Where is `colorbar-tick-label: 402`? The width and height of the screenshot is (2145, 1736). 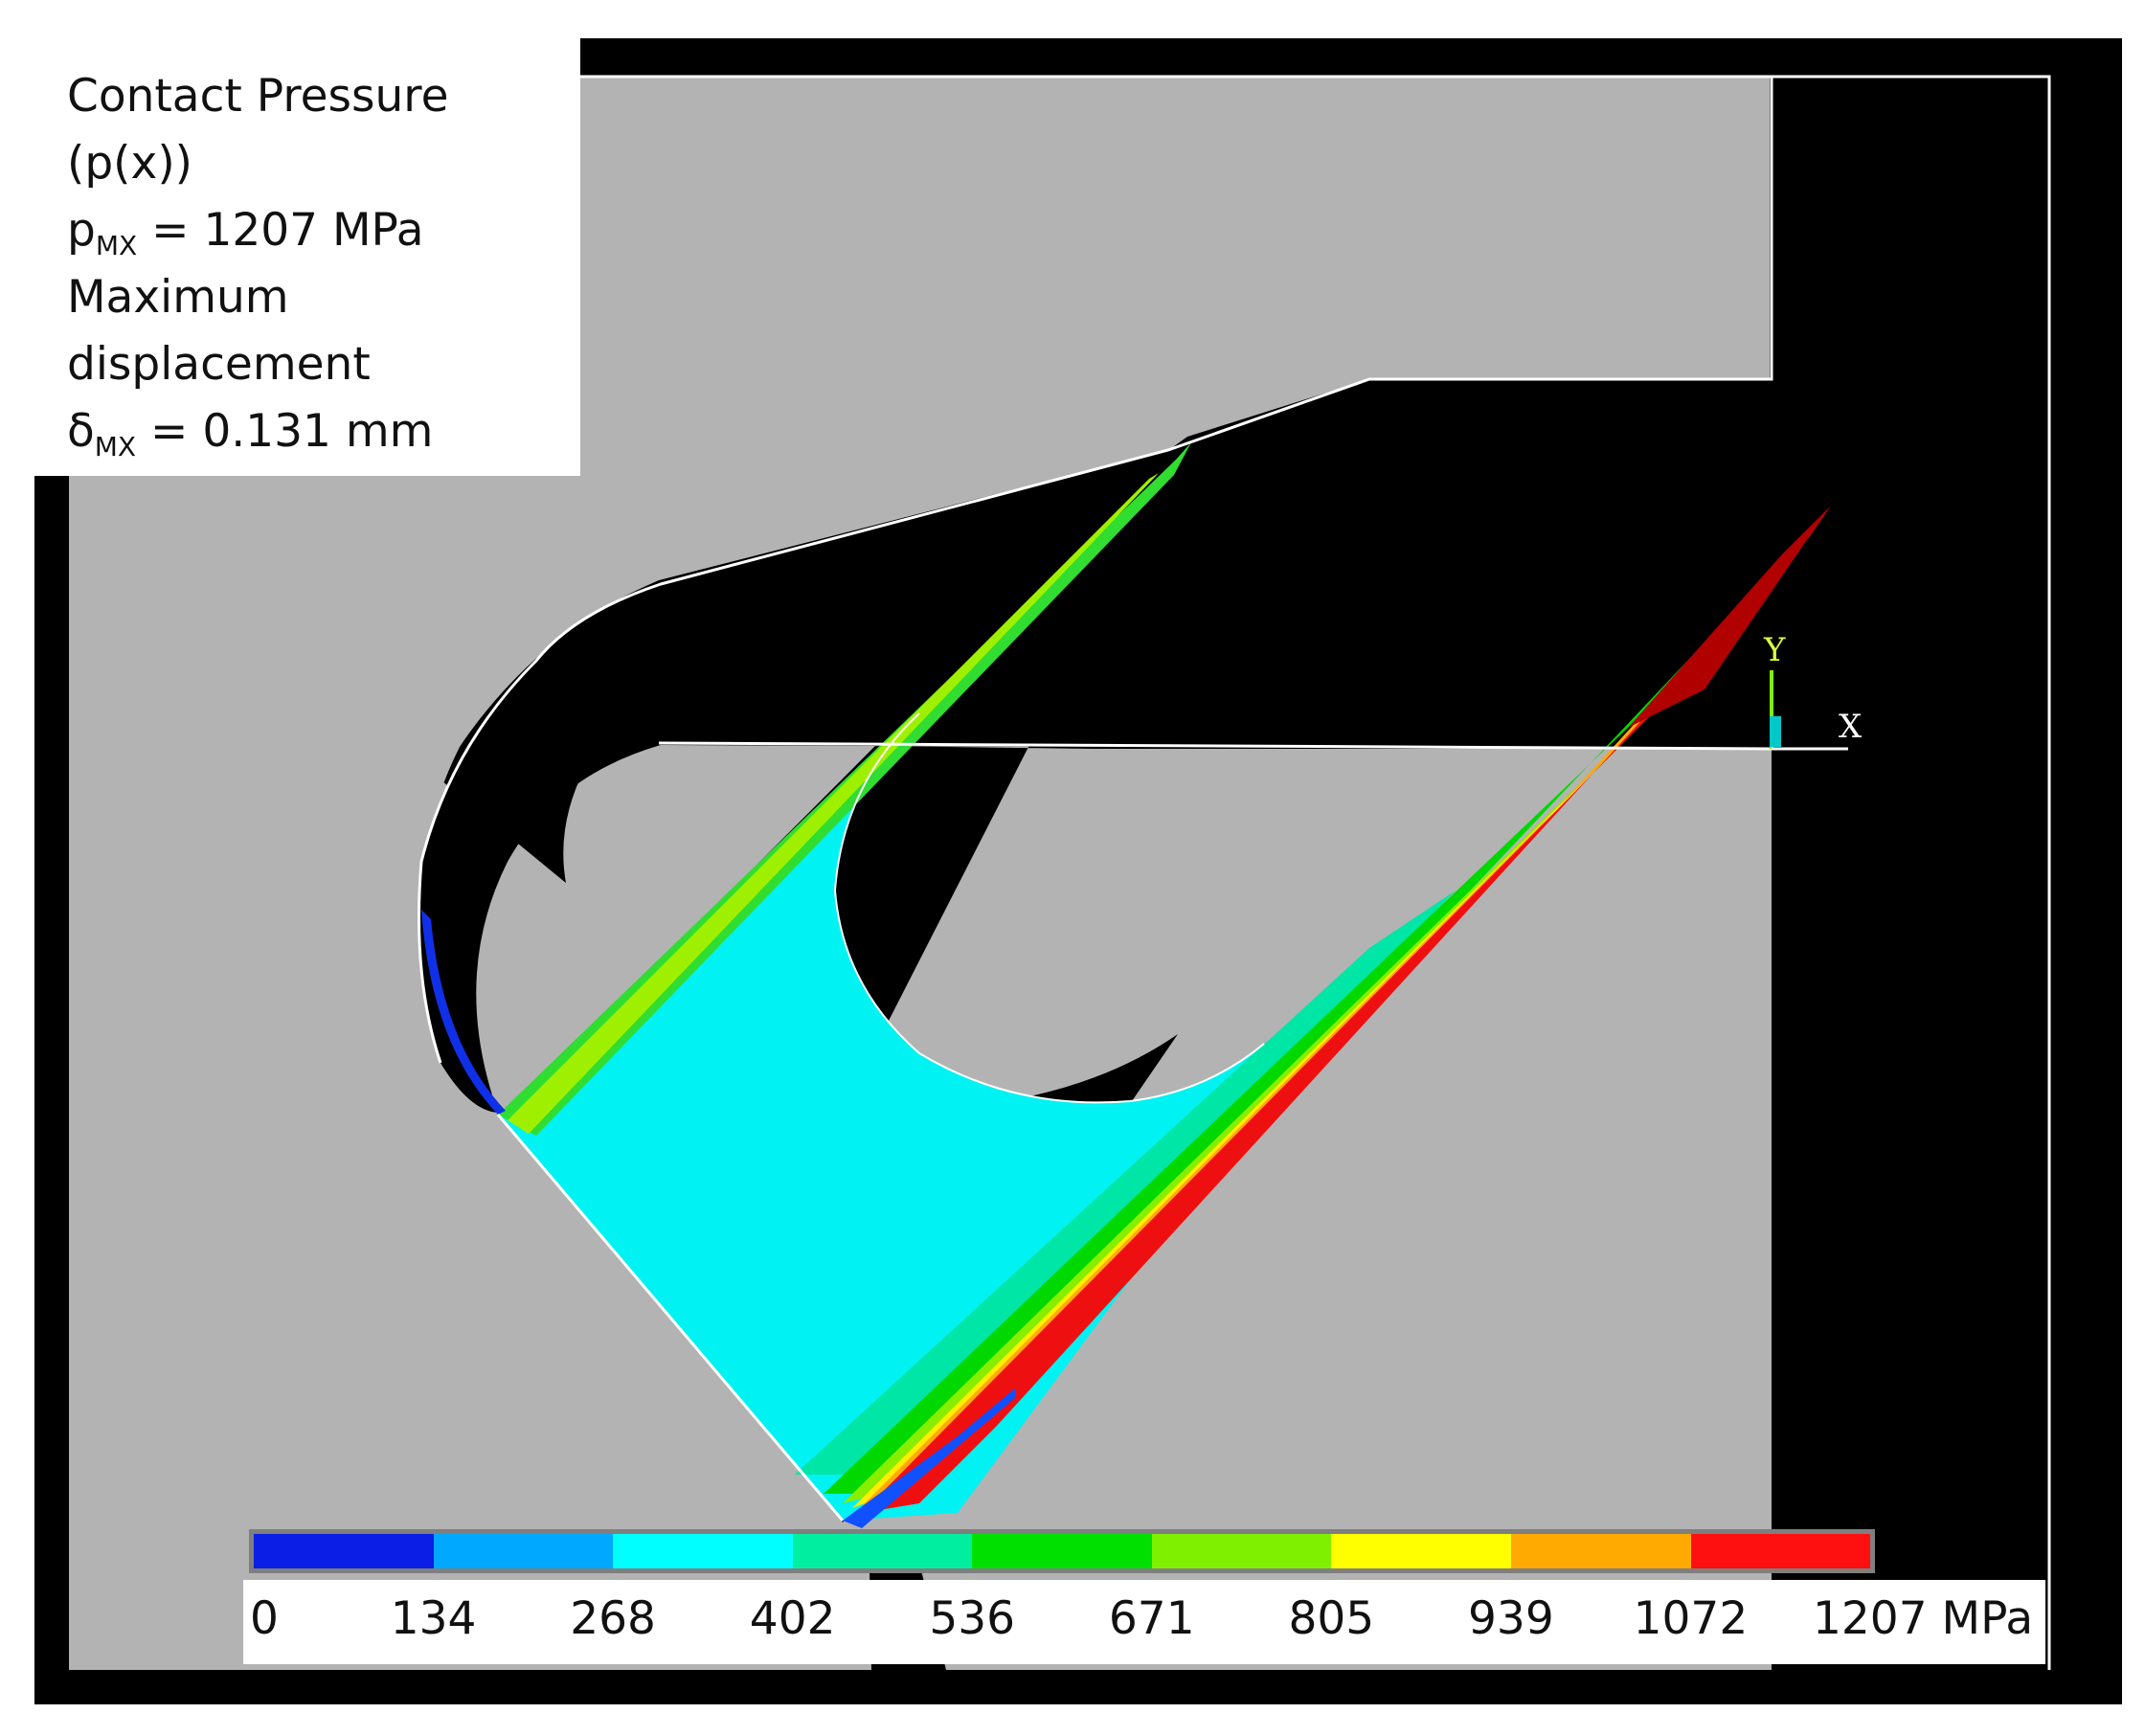
colorbar-tick-label: 402 is located at coordinates (792, 1618).